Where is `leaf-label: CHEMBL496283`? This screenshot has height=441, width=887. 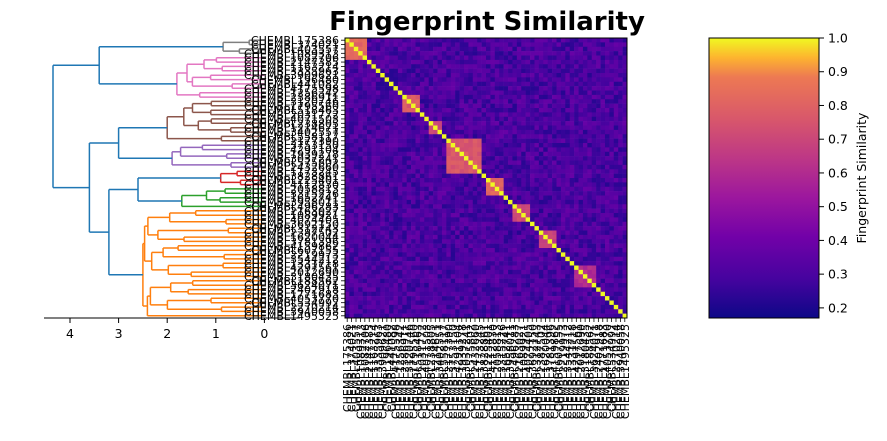 leaf-label: CHEMBL496283 is located at coordinates (295, 206).